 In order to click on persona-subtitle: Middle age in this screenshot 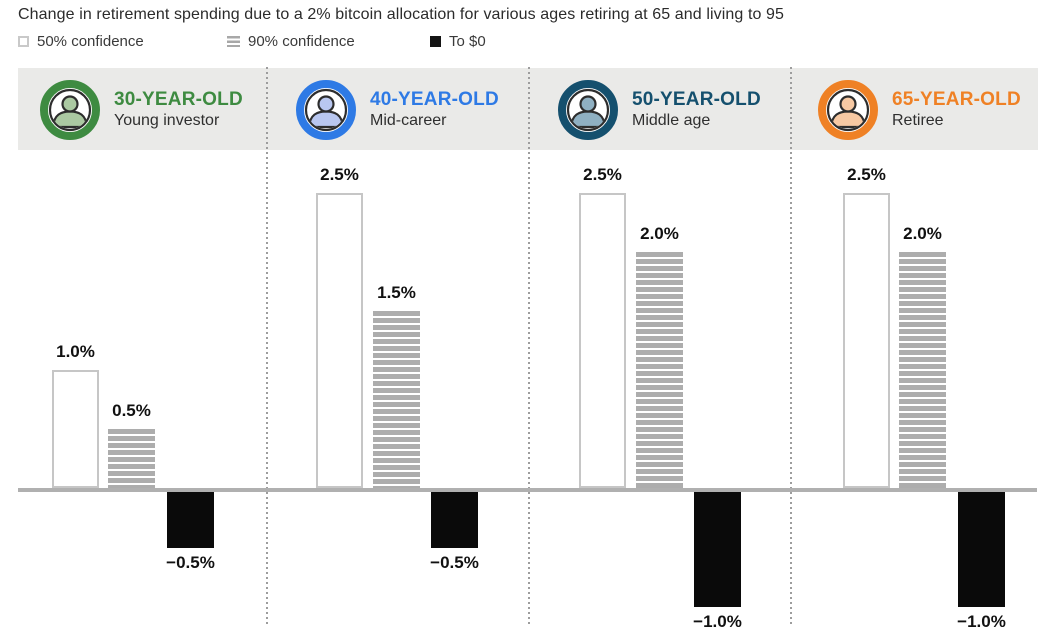, I will do `click(671, 121)`.